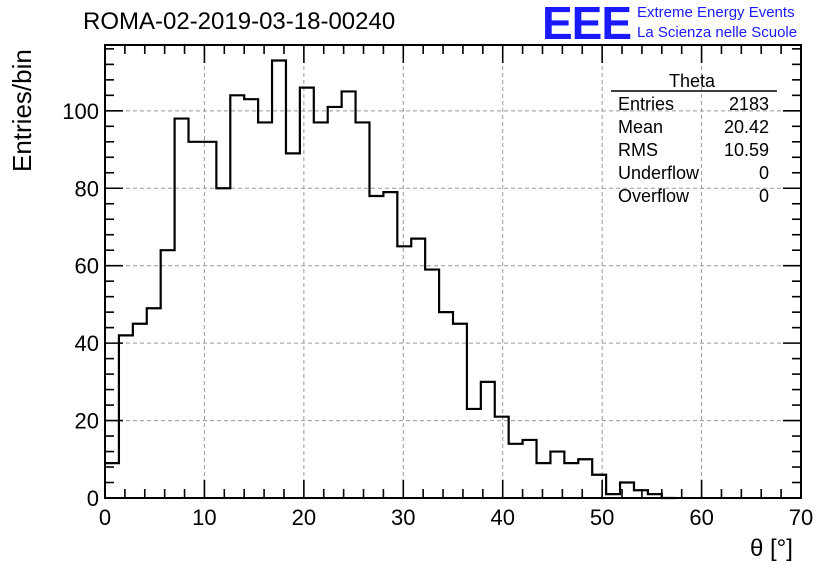  Describe the element at coordinates (587, 24) in the screenshot. I see `eee-logo: EEE` at that location.